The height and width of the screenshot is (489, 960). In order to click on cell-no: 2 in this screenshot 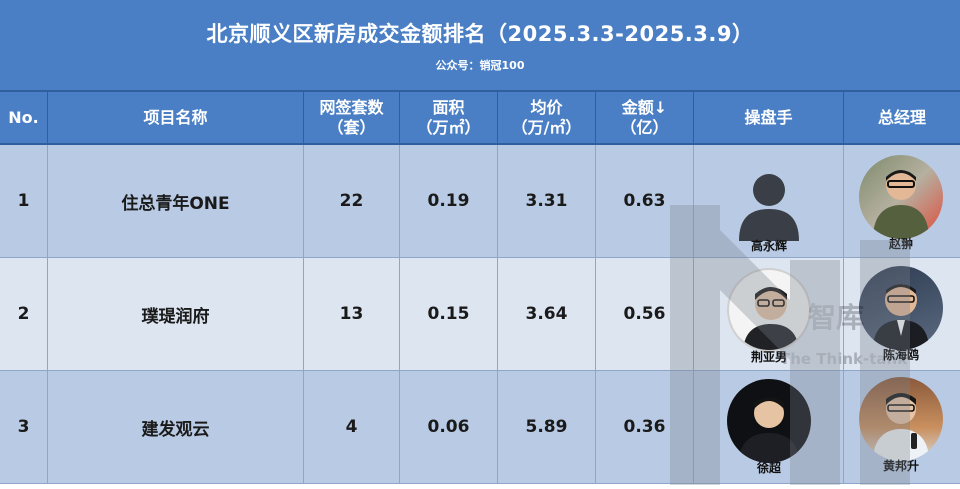, I will do `click(24, 314)`.